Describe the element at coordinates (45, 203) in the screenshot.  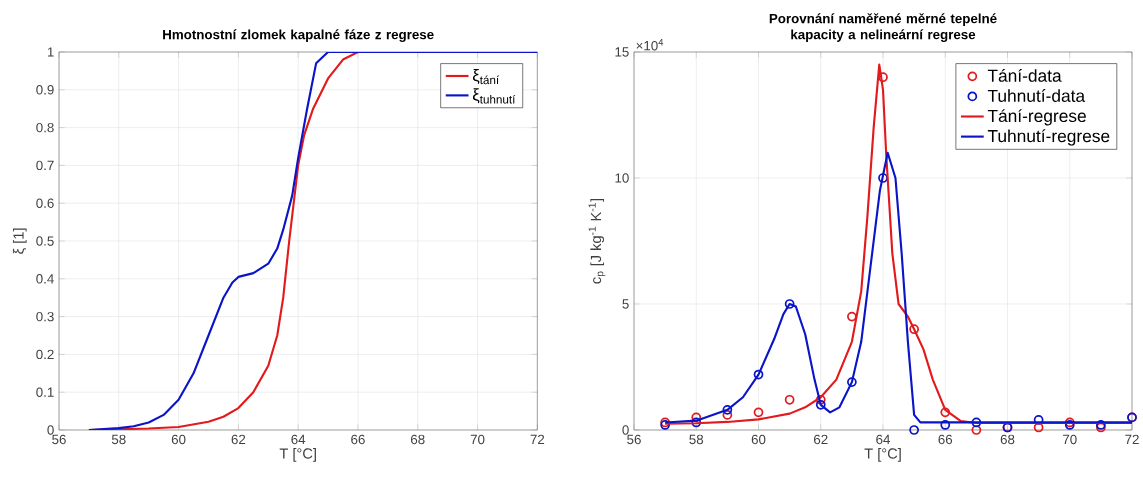
I see `y-tick-label: 0.6` at that location.